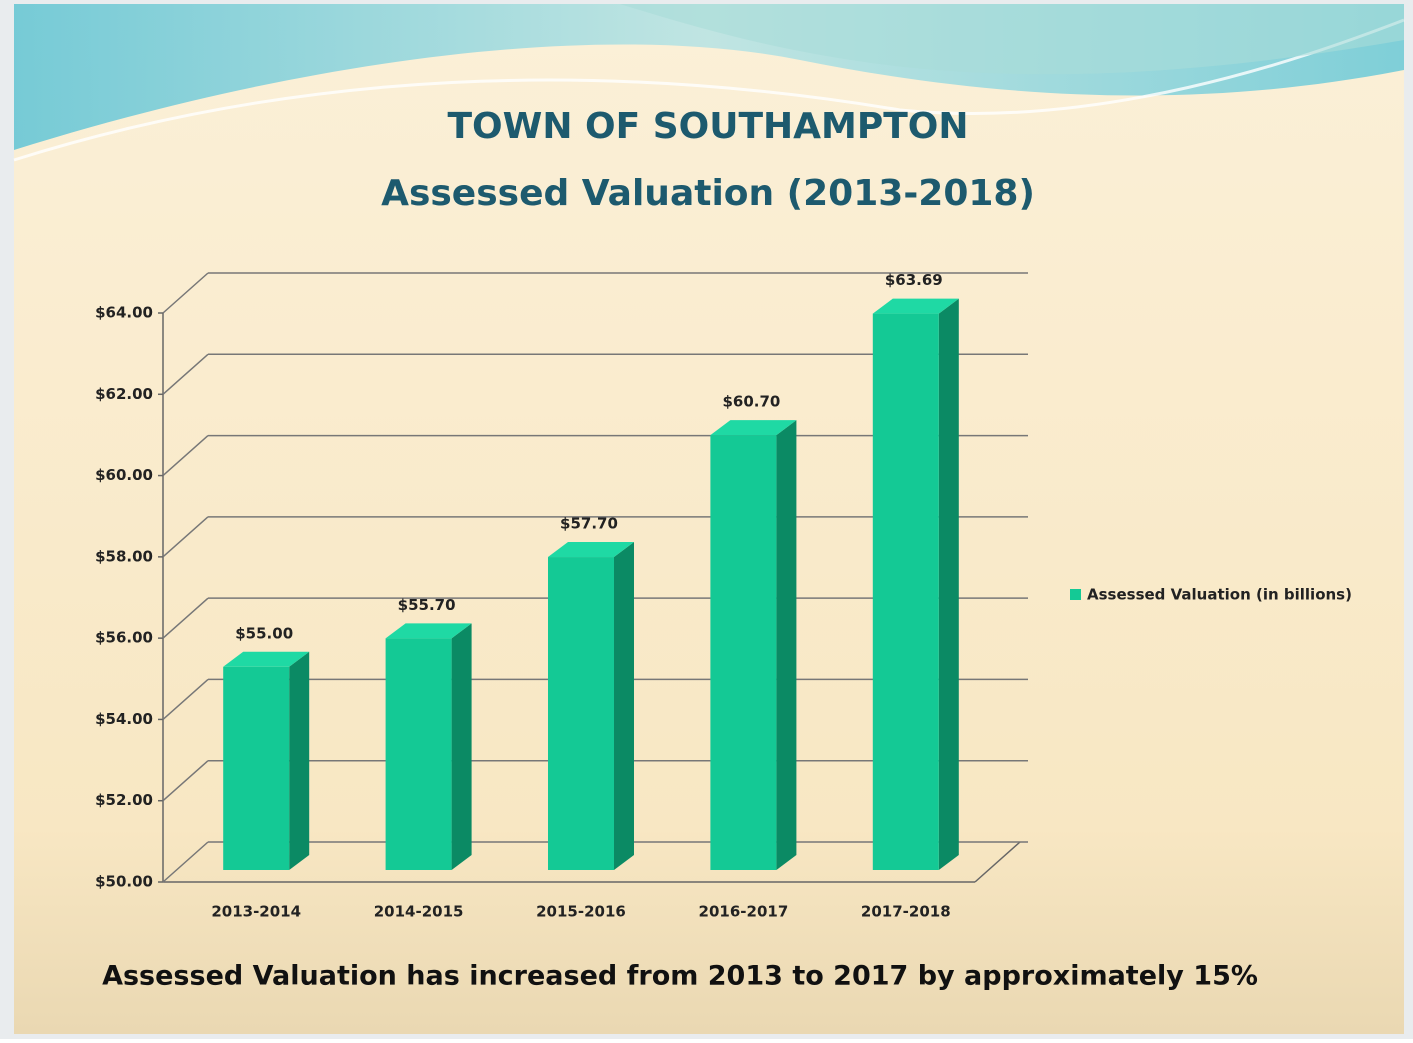 The width and height of the screenshot is (1413, 1043). I want to click on legend-swatch, so click(1075, 594).